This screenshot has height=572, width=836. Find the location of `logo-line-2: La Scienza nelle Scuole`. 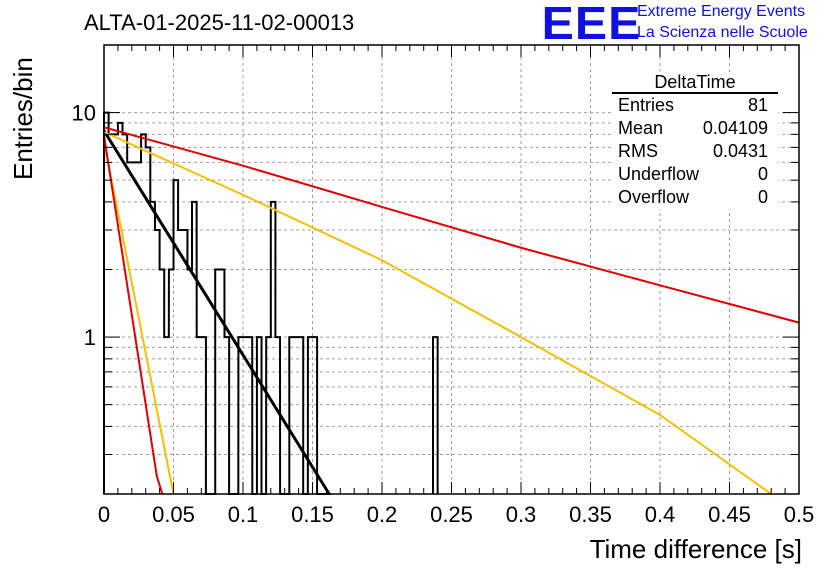

logo-line-2: La Scienza nelle Scuole is located at coordinates (722, 32).